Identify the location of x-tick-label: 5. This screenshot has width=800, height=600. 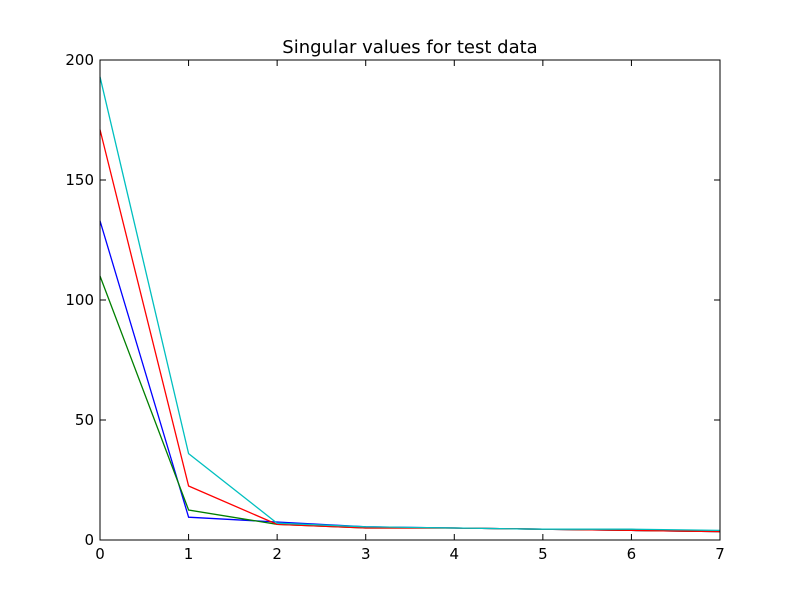
(543, 554).